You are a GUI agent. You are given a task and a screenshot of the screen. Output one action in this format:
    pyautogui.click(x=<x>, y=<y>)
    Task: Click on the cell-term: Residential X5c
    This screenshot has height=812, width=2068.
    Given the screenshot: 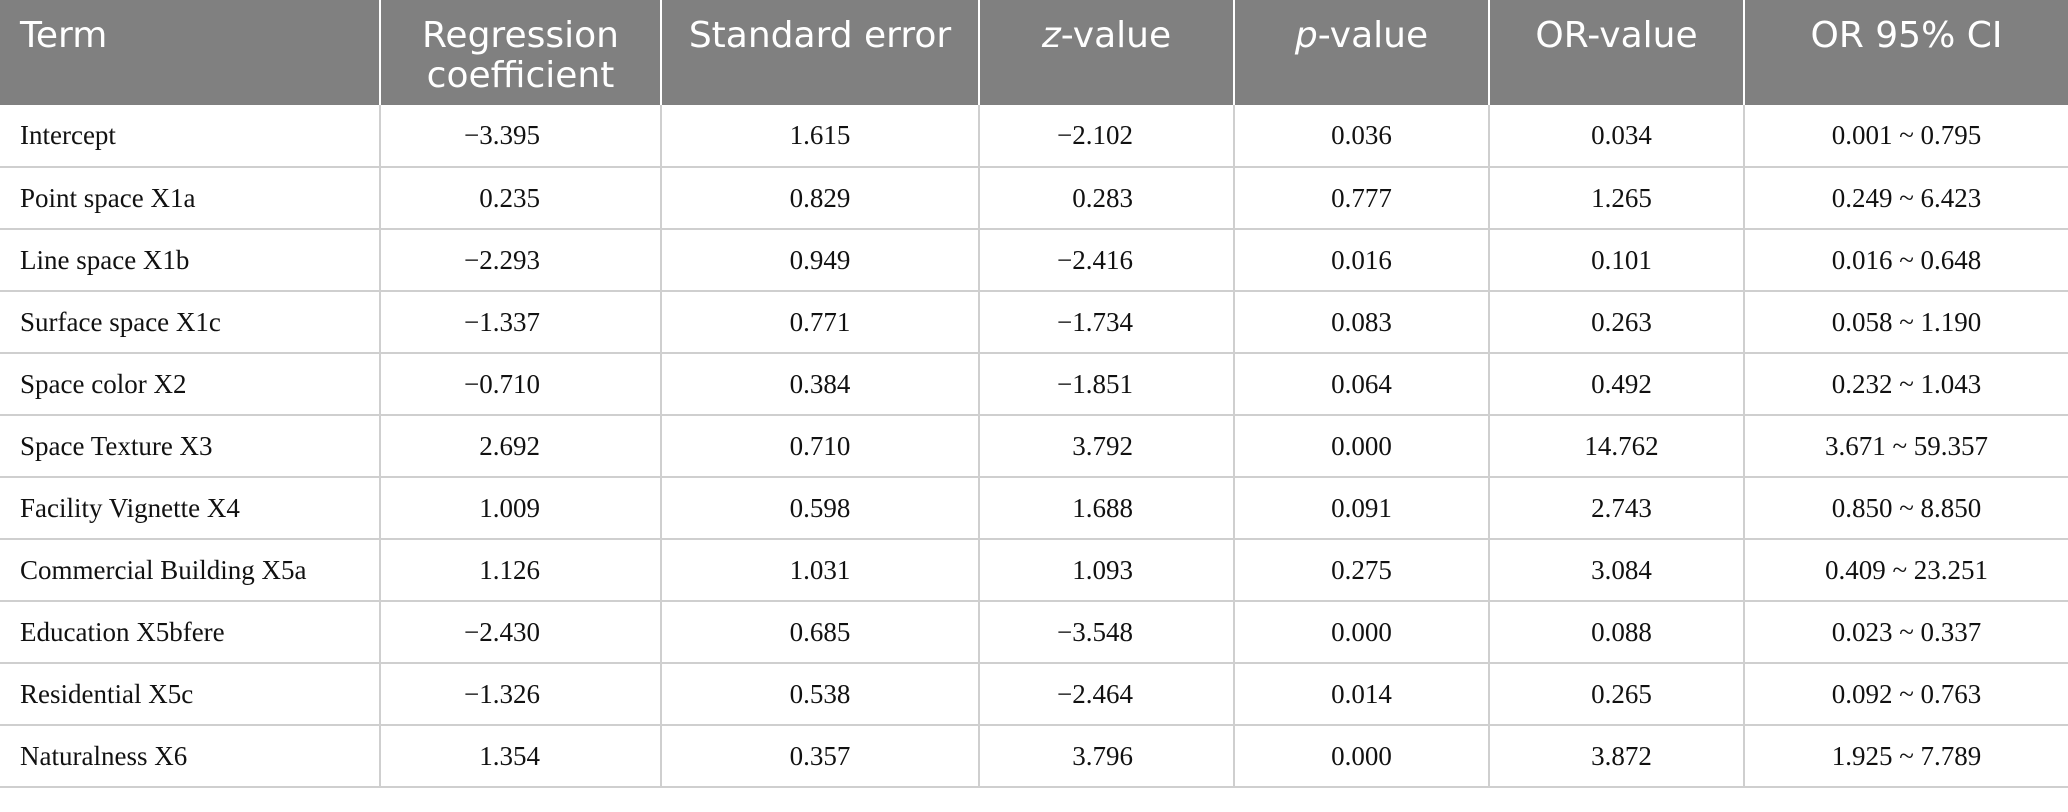 What is the action you would take?
    pyautogui.click(x=190, y=694)
    